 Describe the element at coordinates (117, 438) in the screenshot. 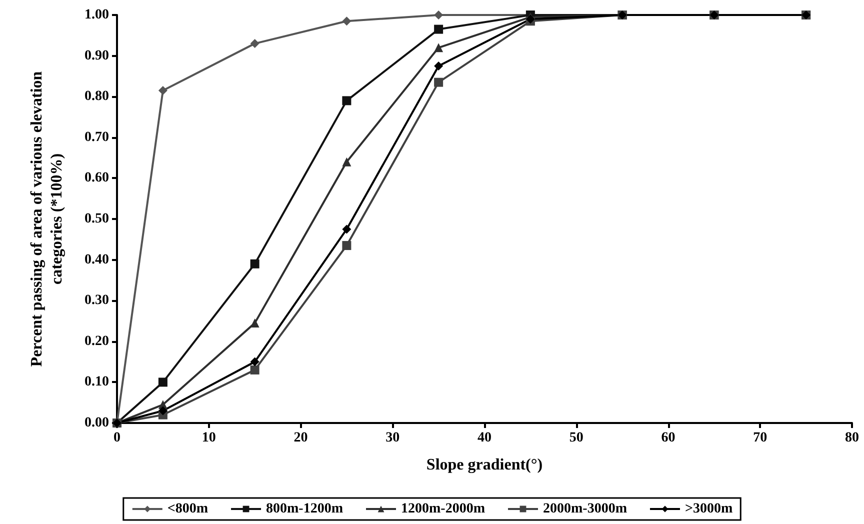

I see `x-tick-label: 0` at that location.